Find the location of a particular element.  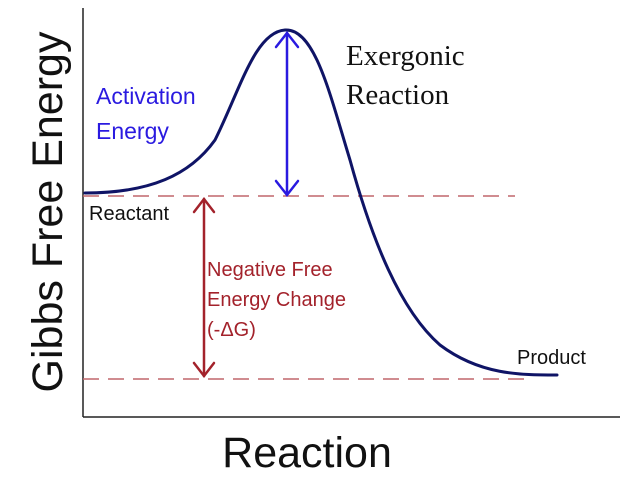

activation-label-line-1: Activation is located at coordinates (146, 96).